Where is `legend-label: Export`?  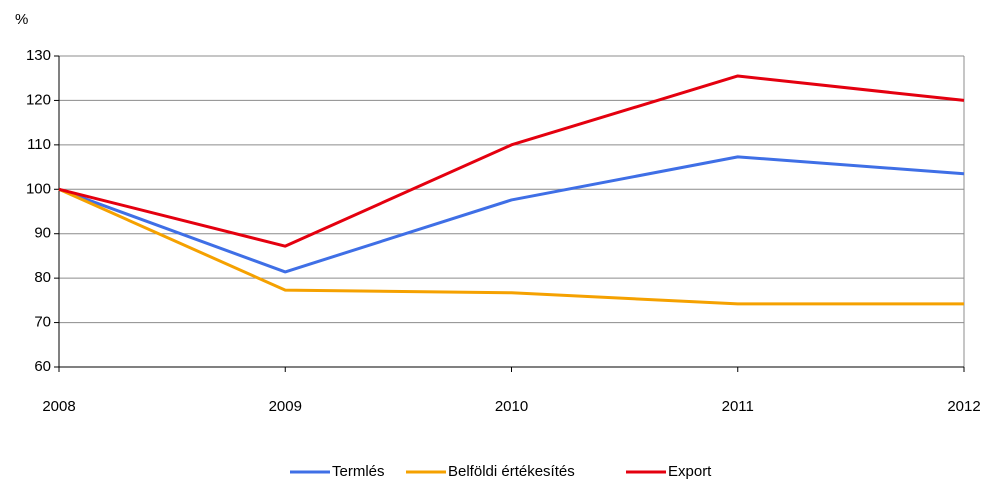
legend-label: Export is located at coordinates (690, 471).